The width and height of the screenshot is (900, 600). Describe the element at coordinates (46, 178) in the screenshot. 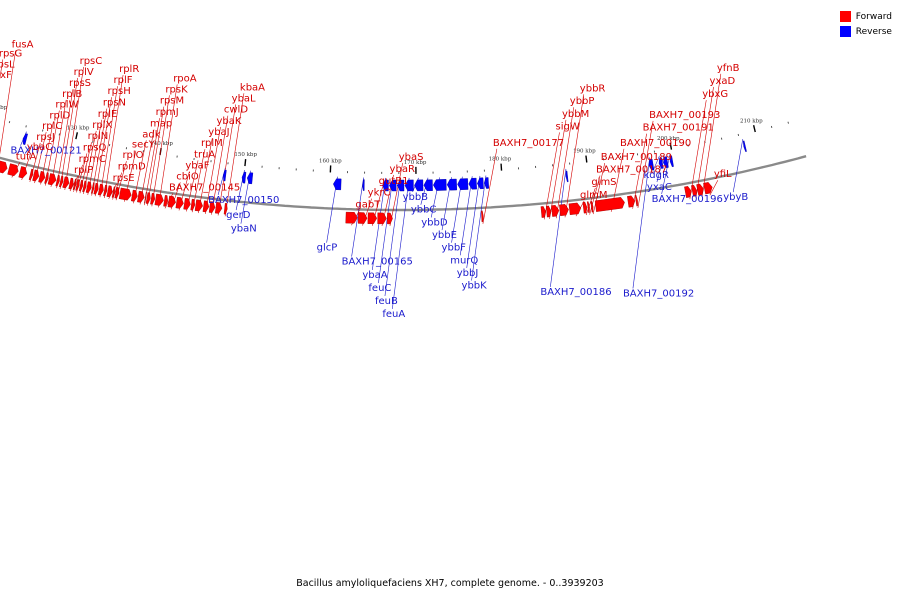

I see `gene-rplW` at that location.